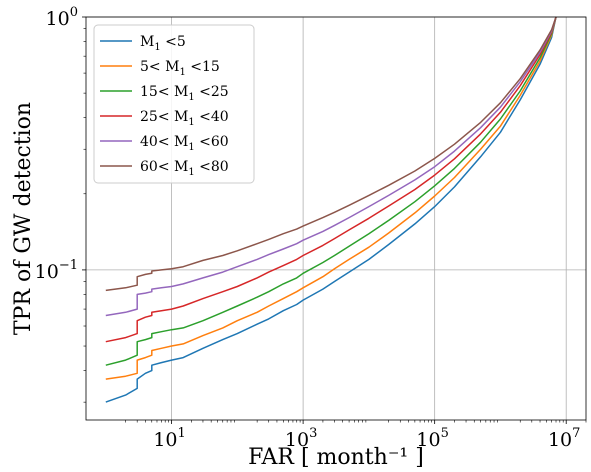 The height and width of the screenshot is (472, 591). What do you see at coordinates (60, 204) in the screenshot?
I see `y-axis-ticks: 10⁻¹ 10⁰` at bounding box center [60, 204].